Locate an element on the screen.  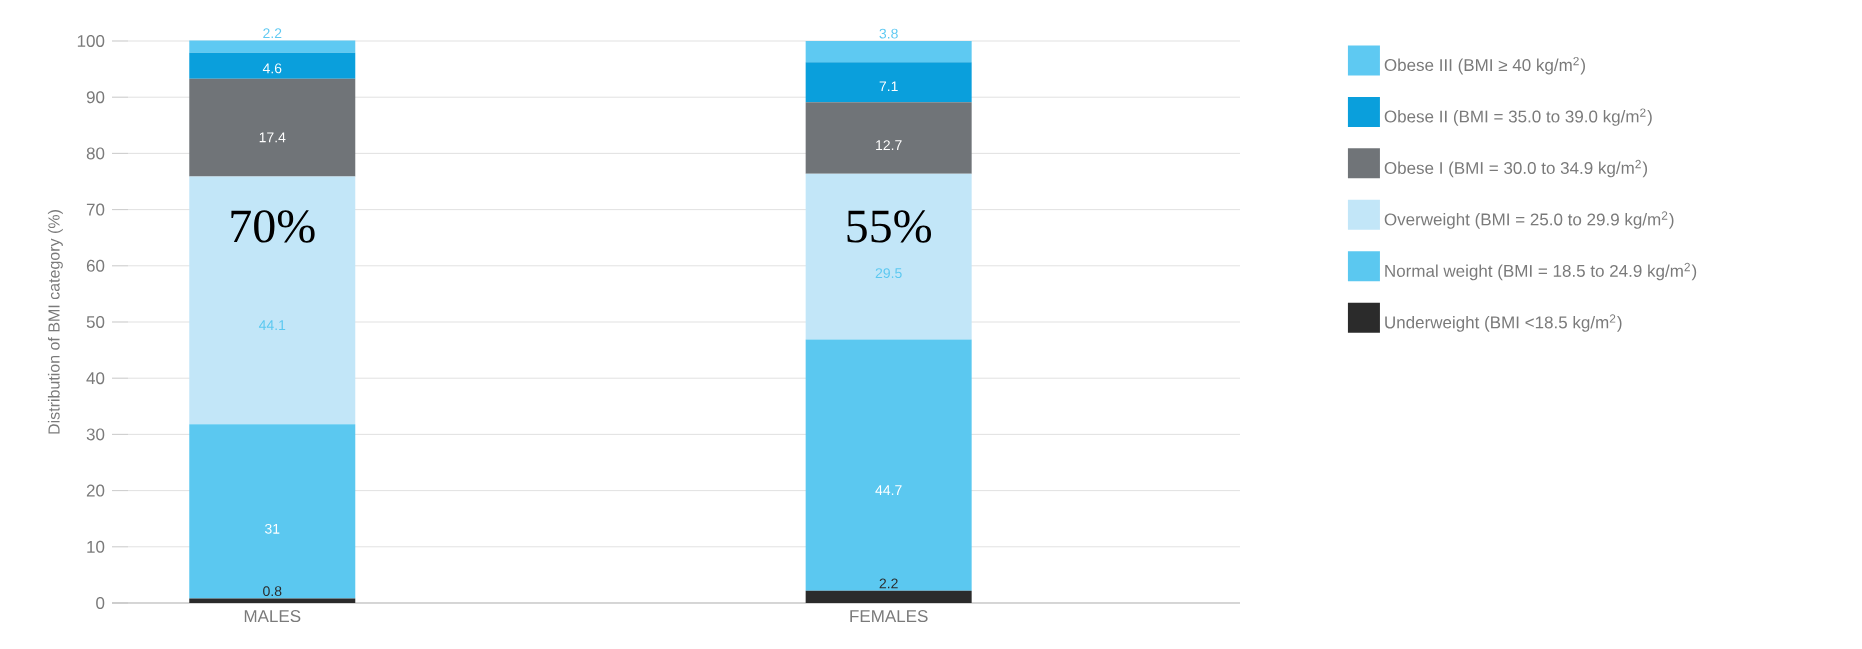
y-tick-label: 80 is located at coordinates (95, 153).